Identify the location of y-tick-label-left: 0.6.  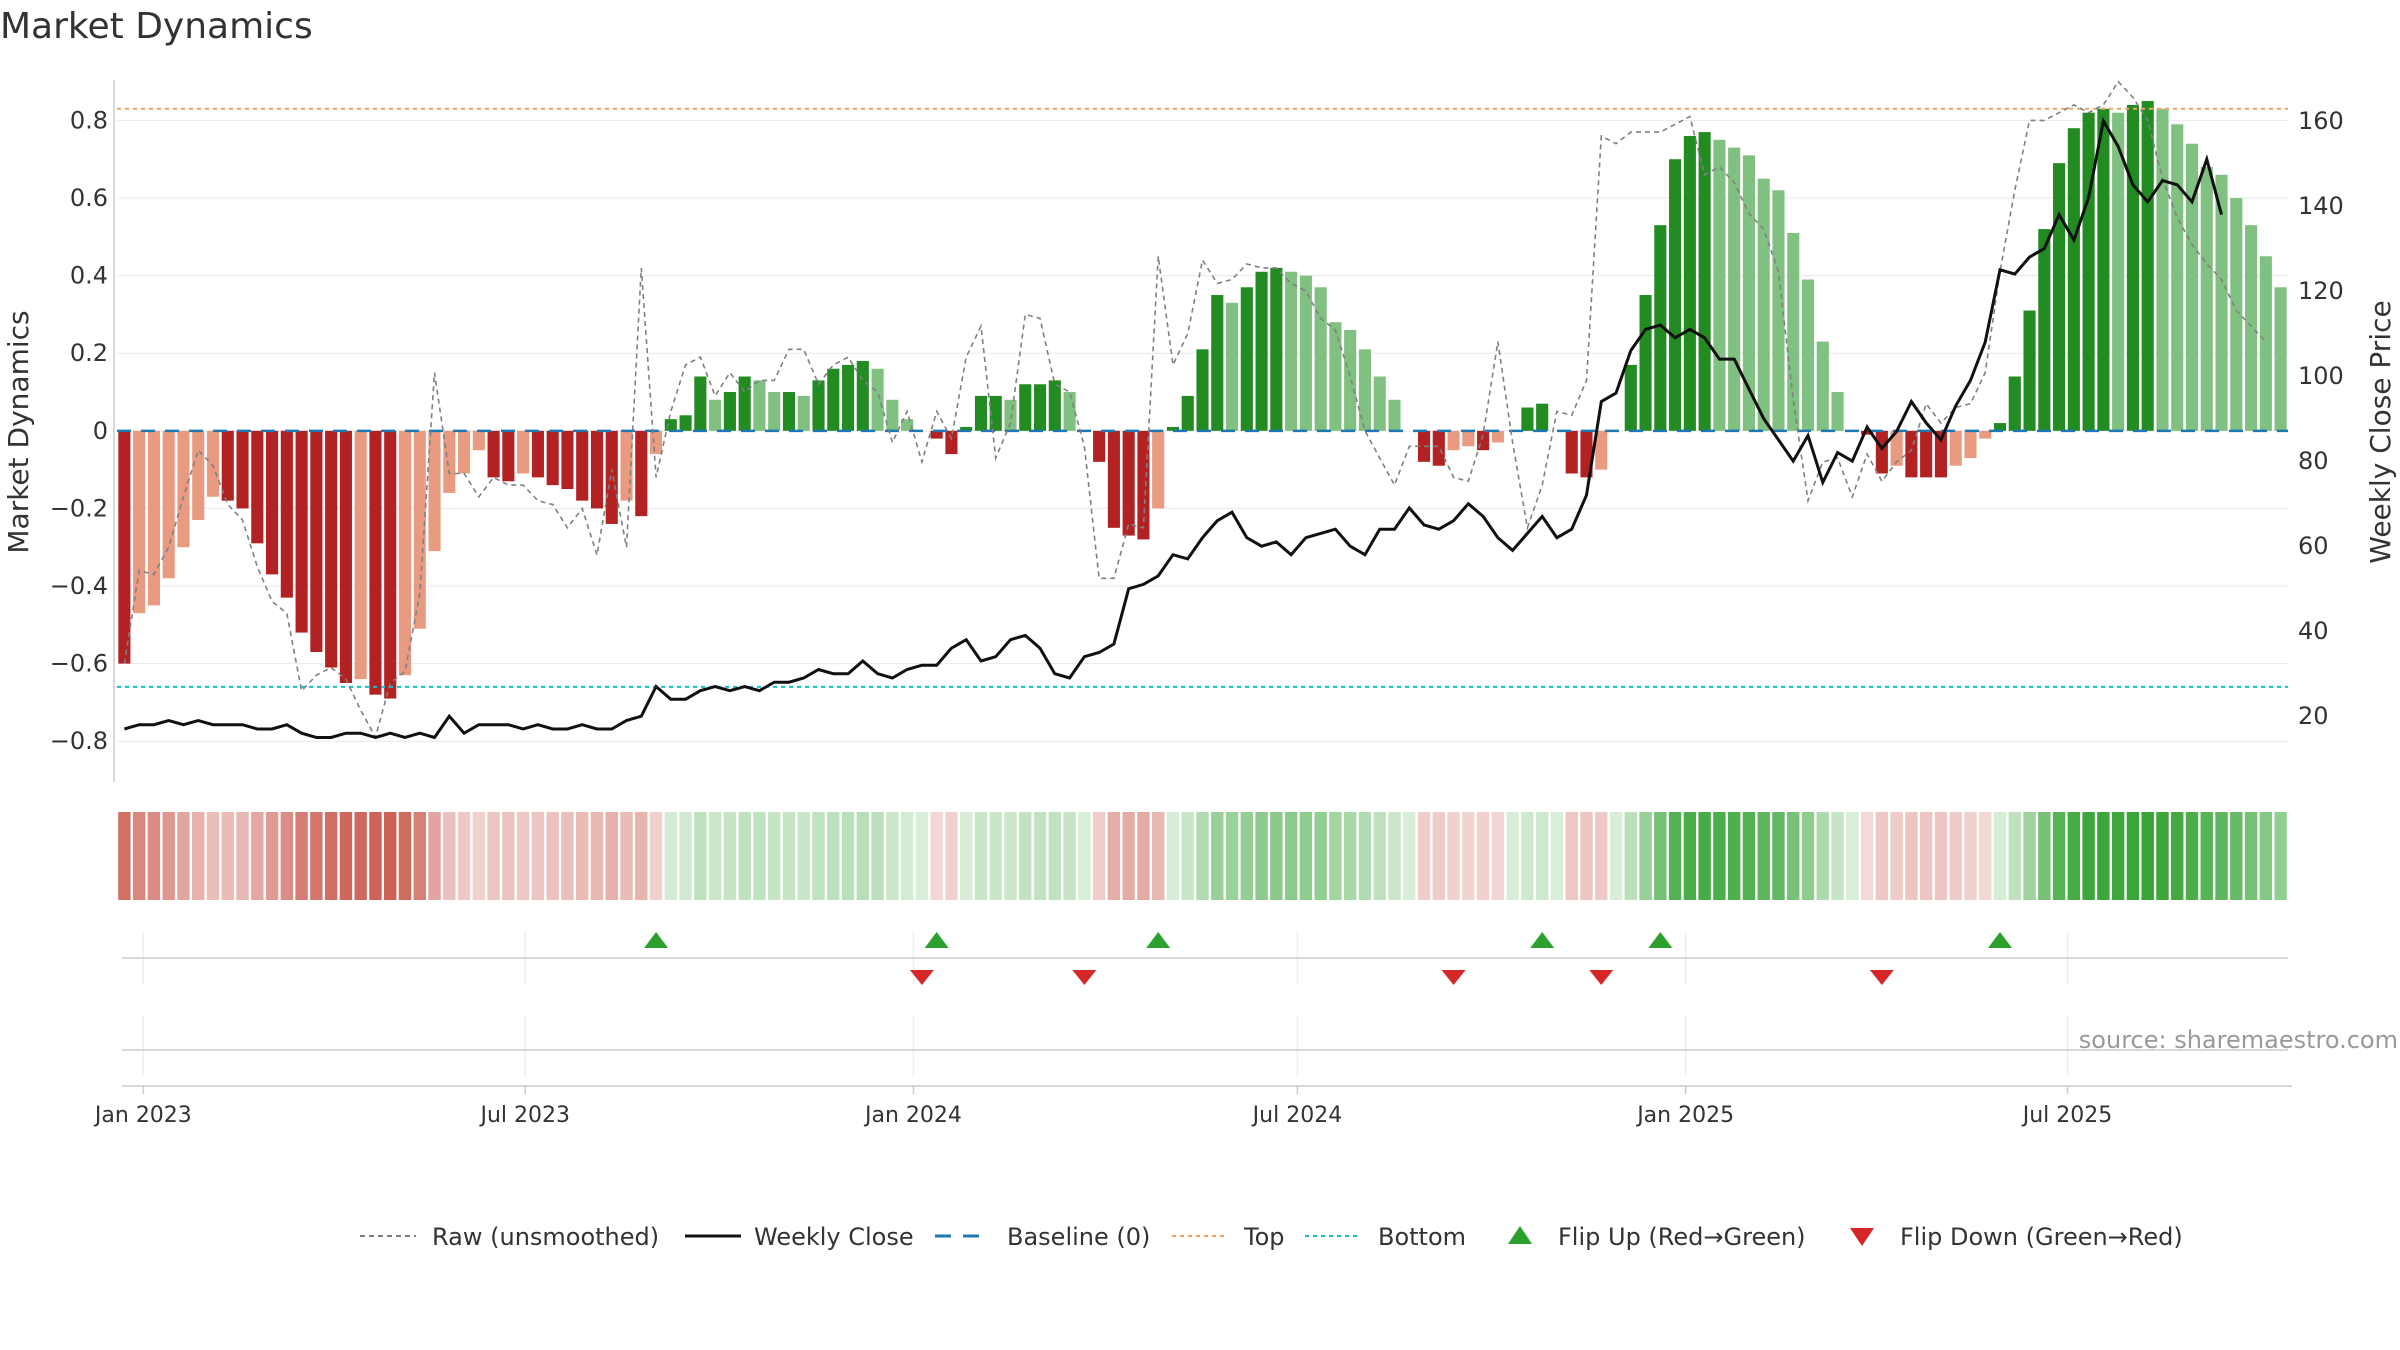
(89, 198).